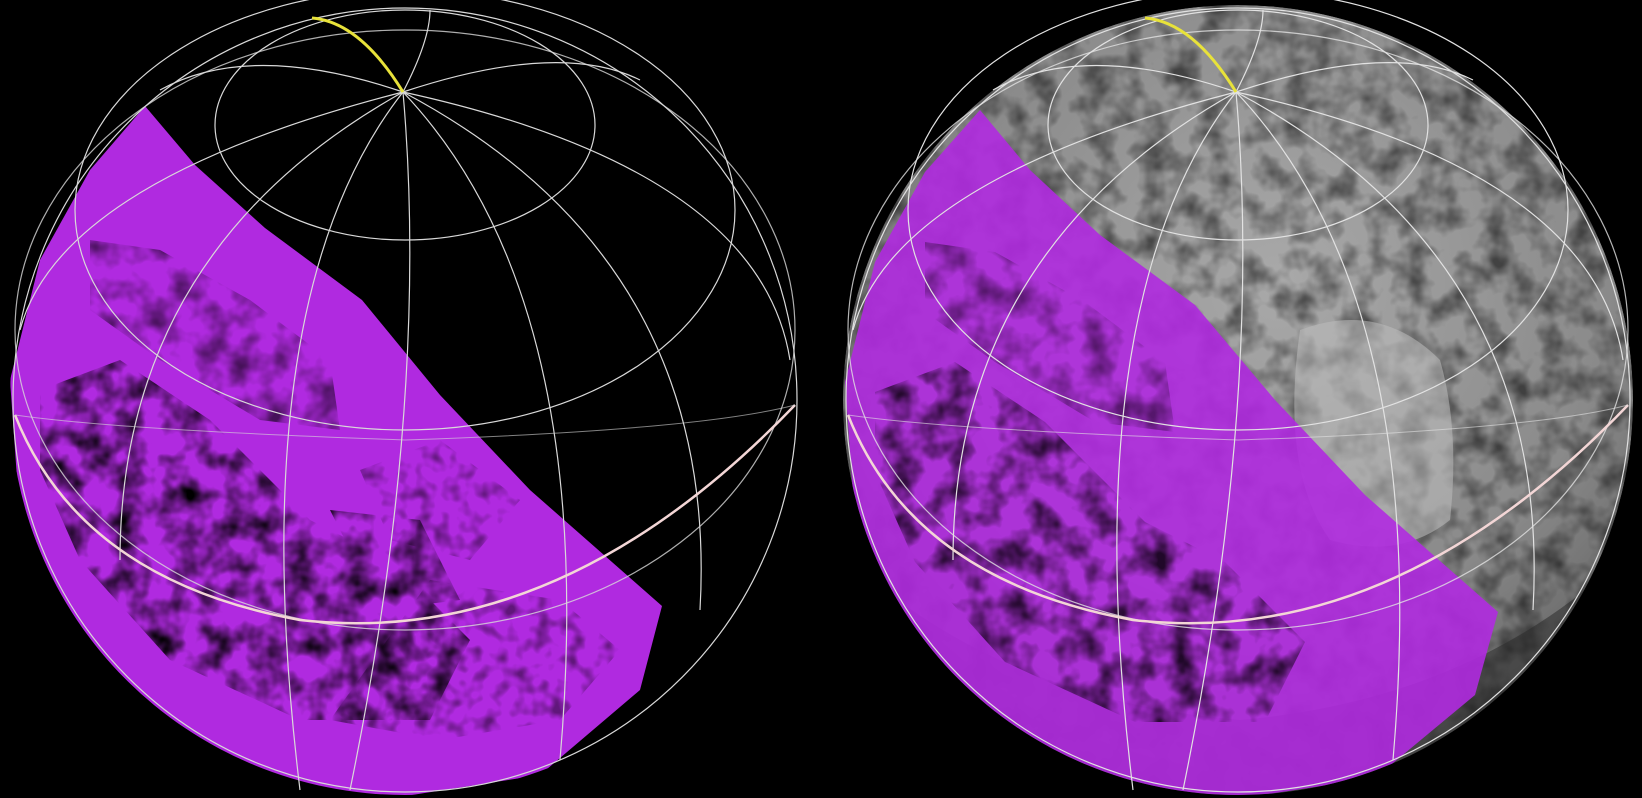  Describe the element at coordinates (358, 54) in the screenshot. I see `left-prime-meridian-highlight` at that location.